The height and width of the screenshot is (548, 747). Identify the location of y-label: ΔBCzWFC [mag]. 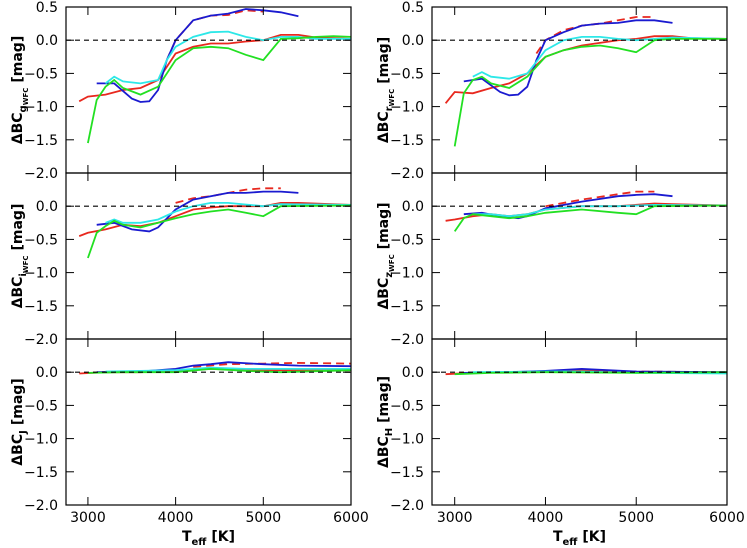
(386, 255).